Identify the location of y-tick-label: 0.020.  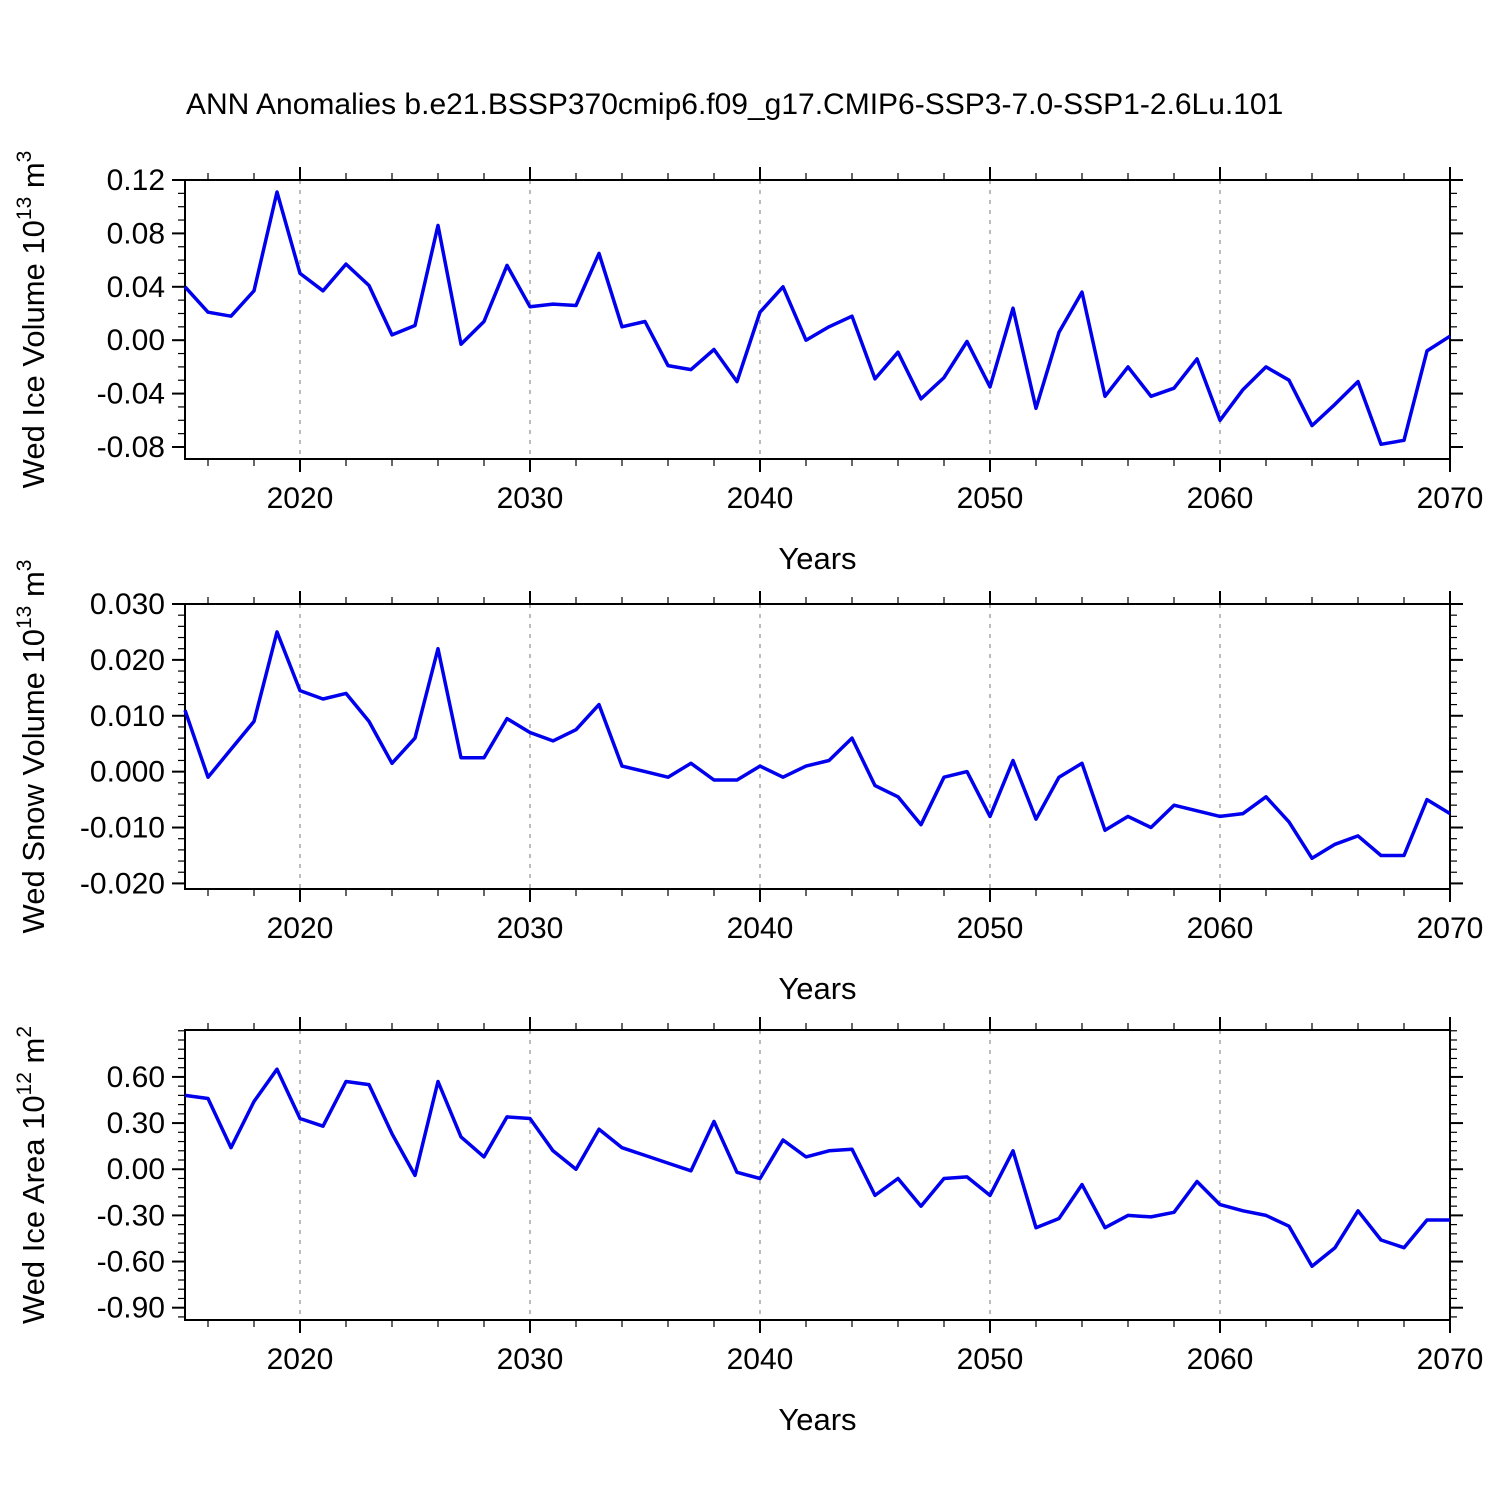
(127, 660).